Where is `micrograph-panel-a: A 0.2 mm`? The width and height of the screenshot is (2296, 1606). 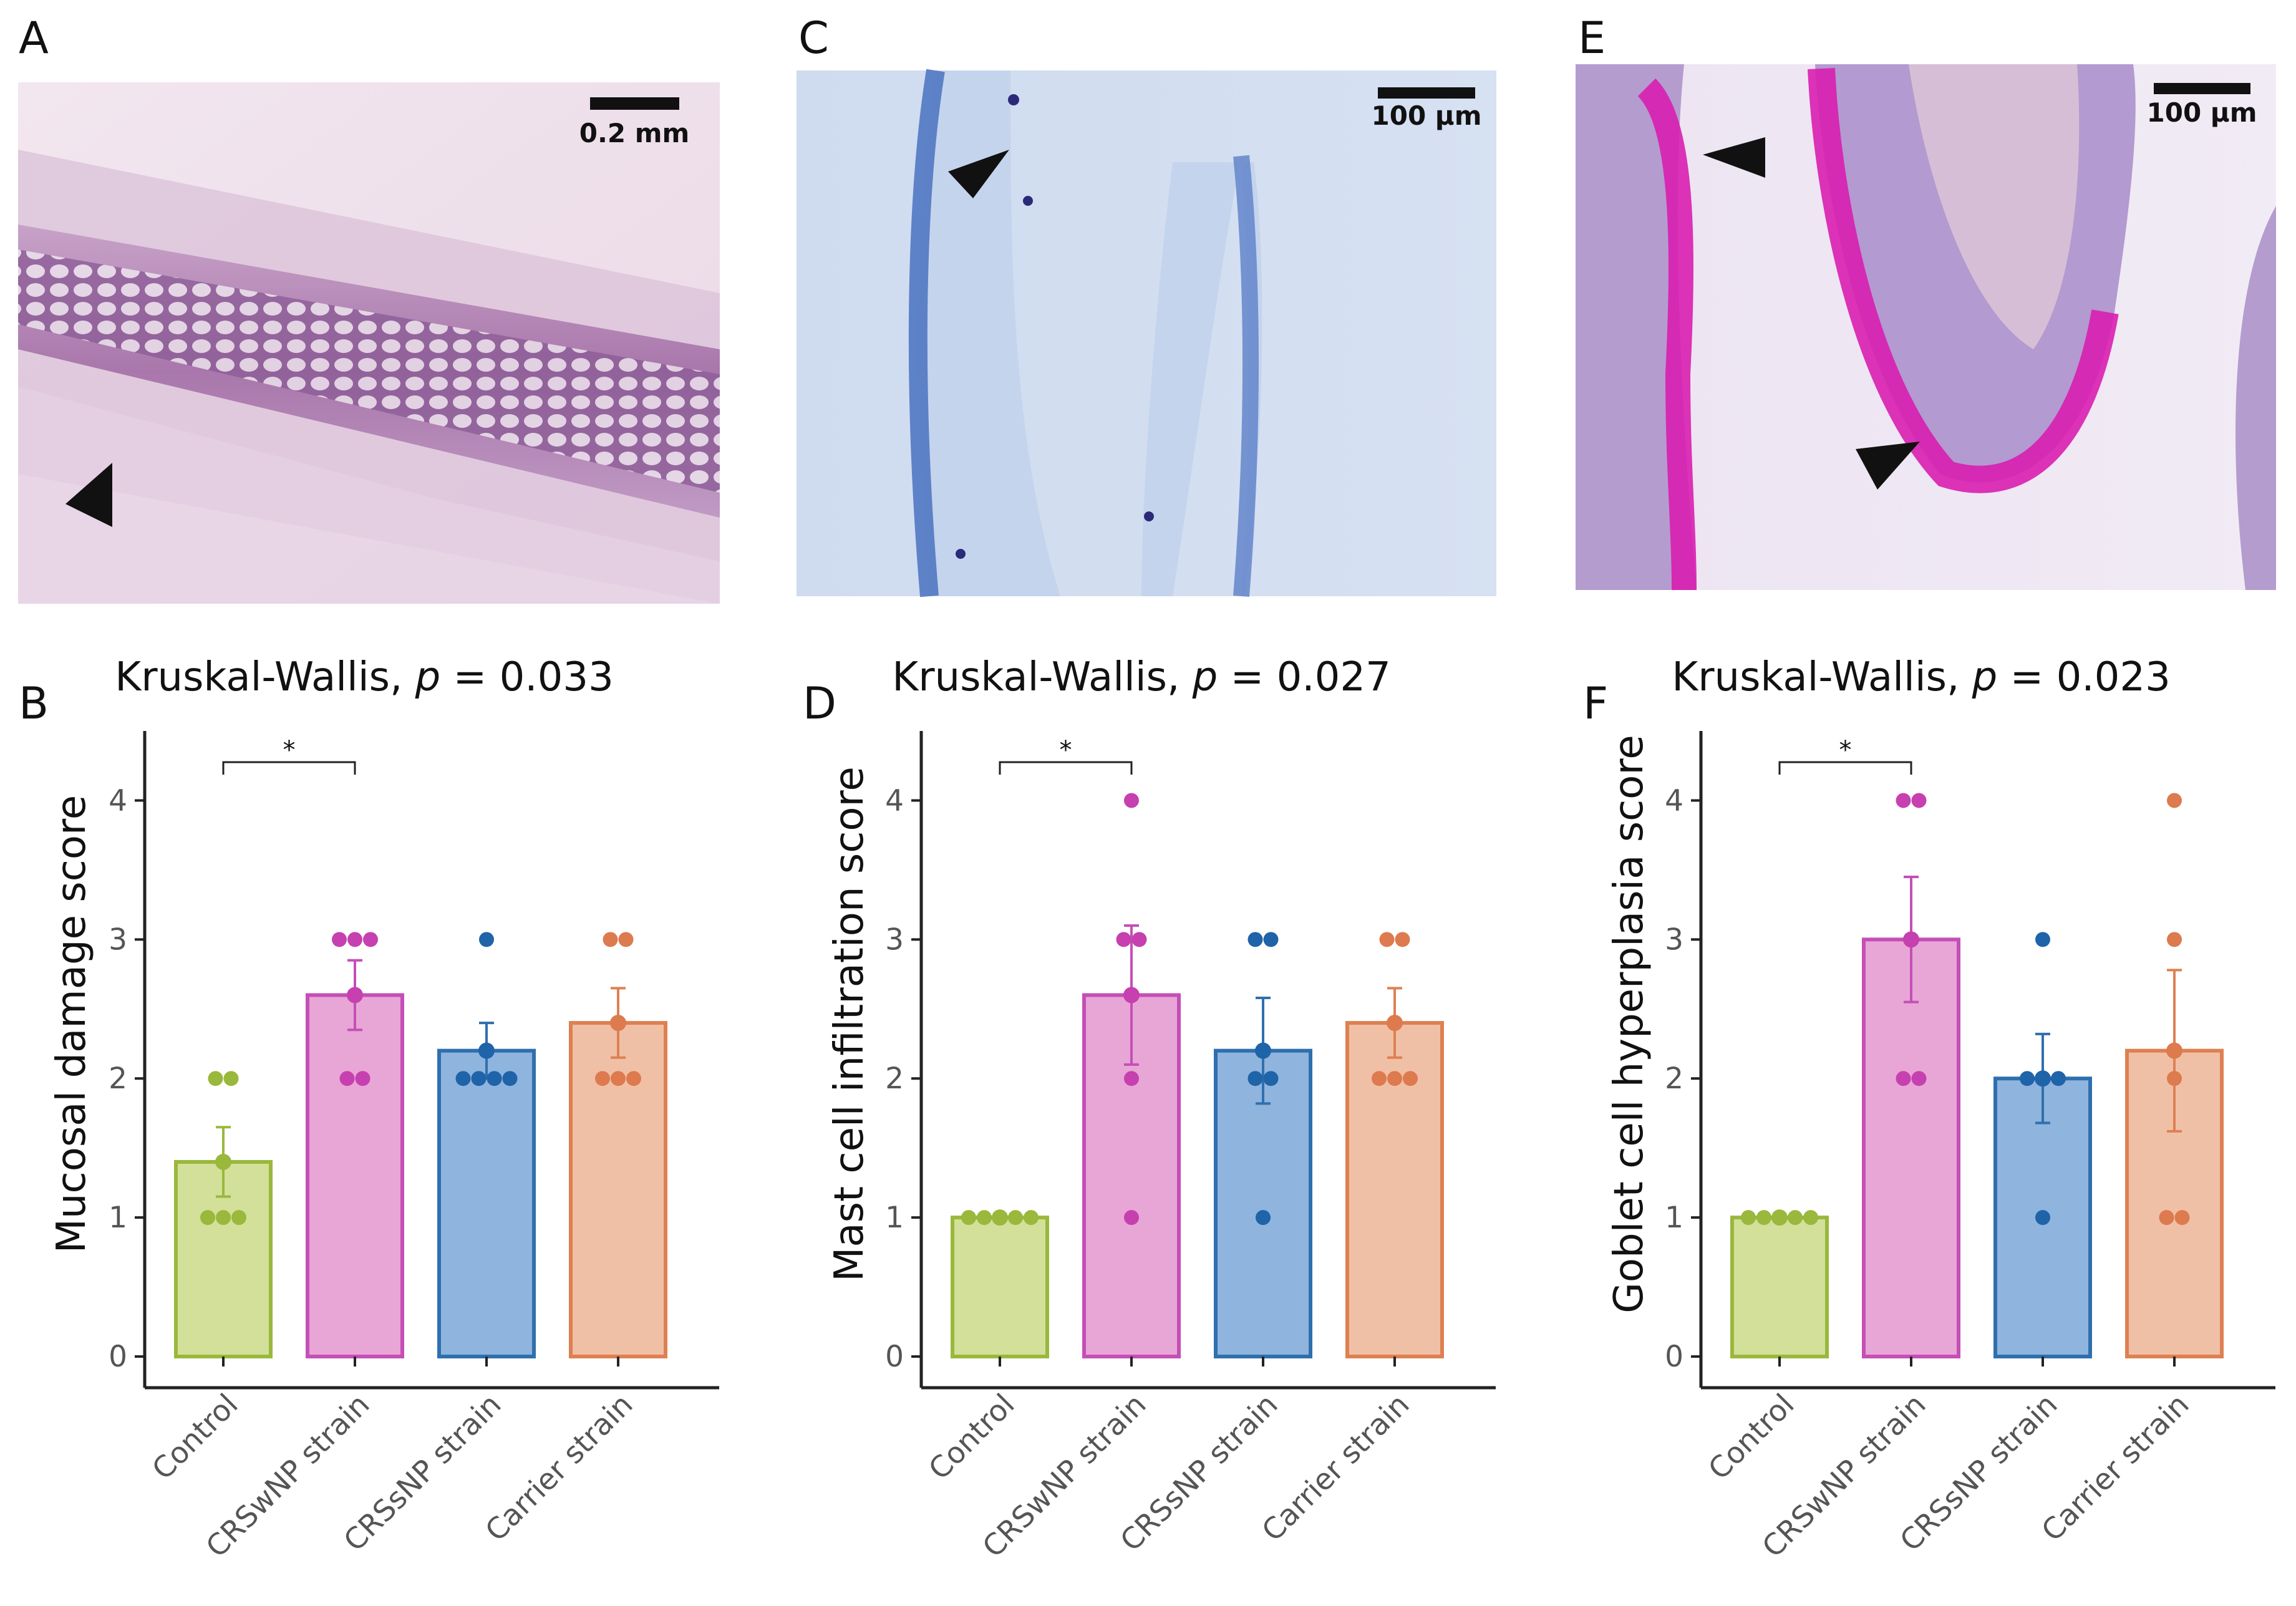 micrograph-panel-a: A 0.2 mm is located at coordinates (369, 308).